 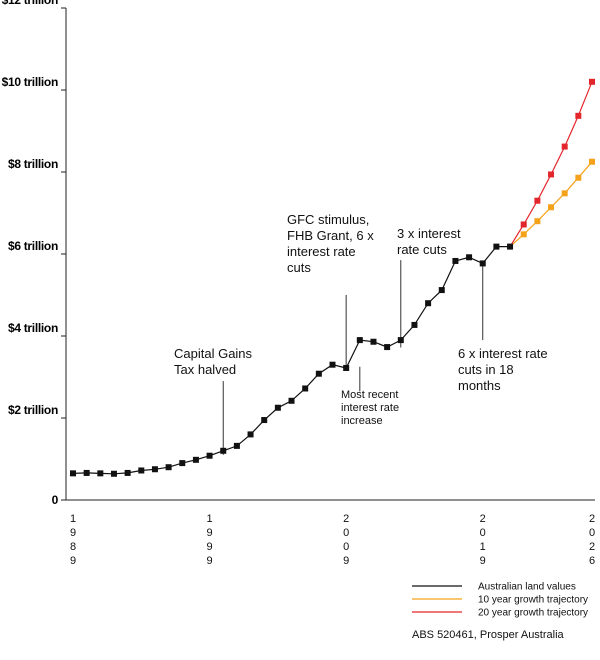 What do you see at coordinates (213, 361) in the screenshot?
I see `annotation-label: Capital Gains Tax halved` at bounding box center [213, 361].